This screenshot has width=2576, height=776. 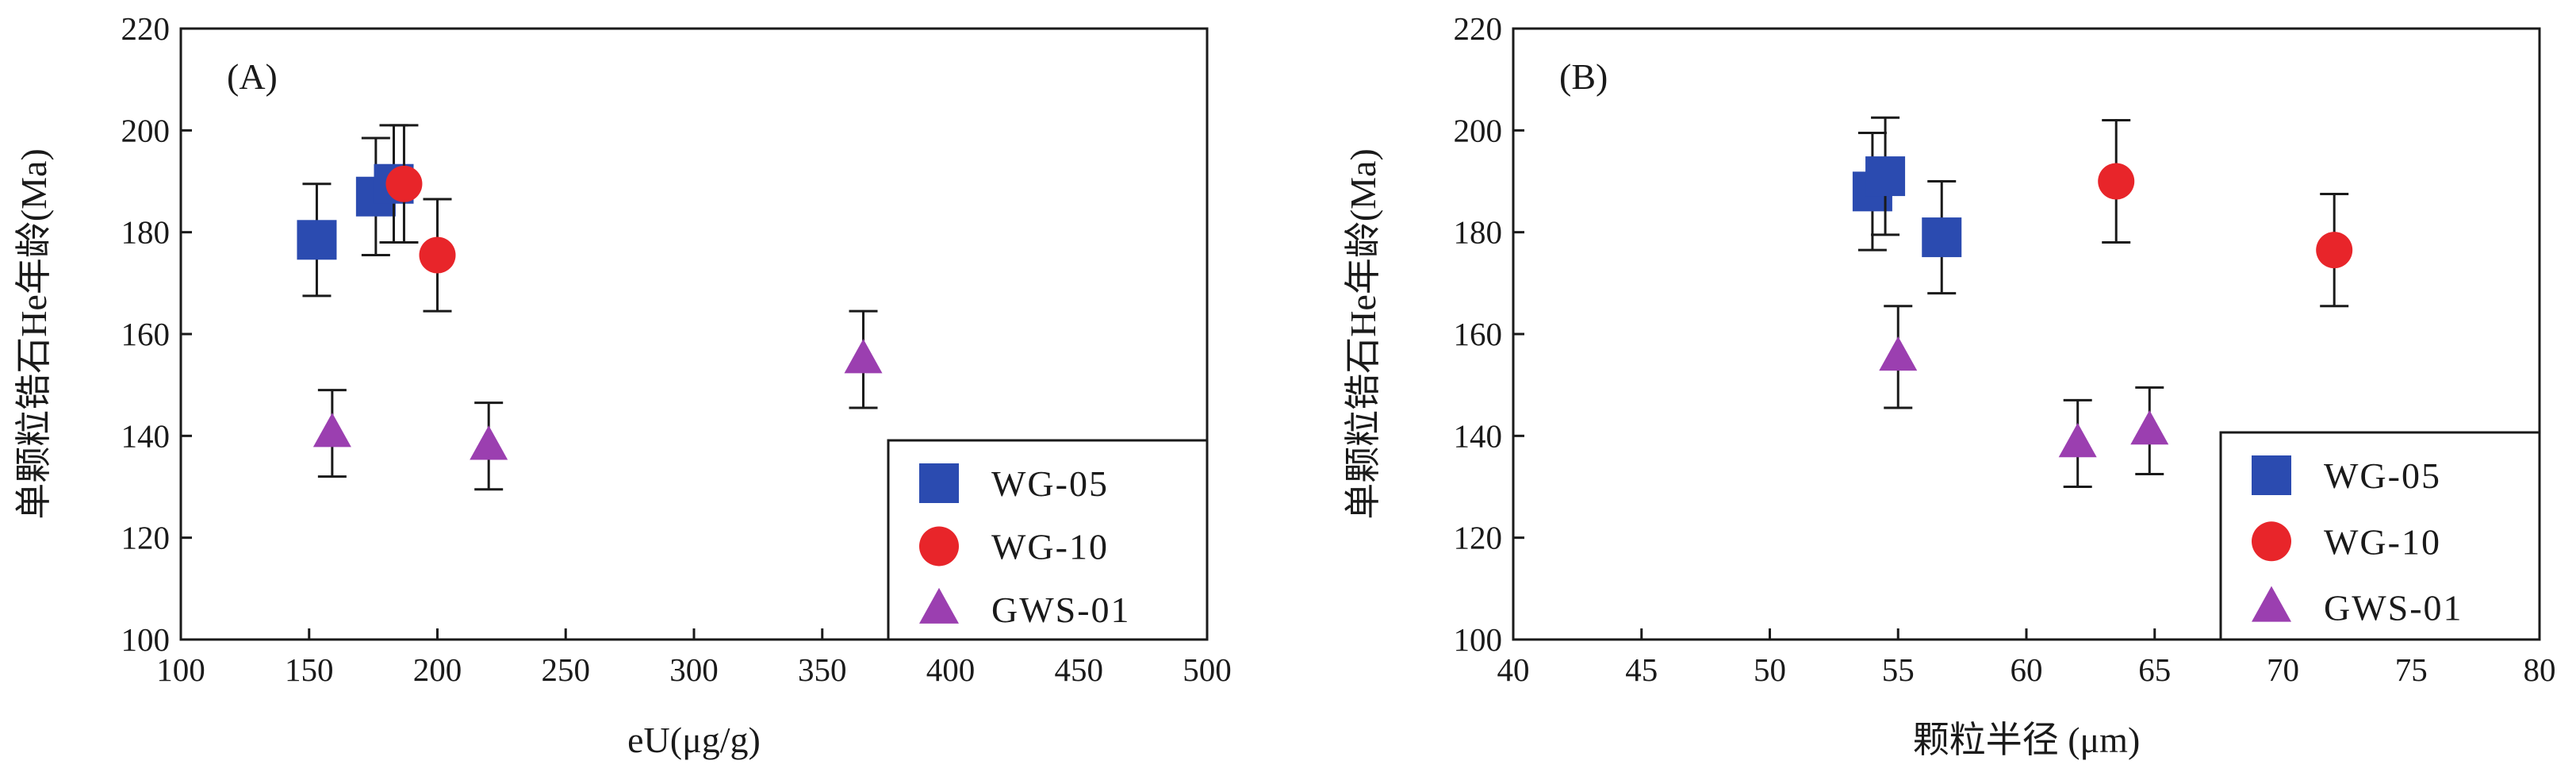 What do you see at coordinates (2154, 669) in the screenshot?
I see `x-tick-label: 65` at bounding box center [2154, 669].